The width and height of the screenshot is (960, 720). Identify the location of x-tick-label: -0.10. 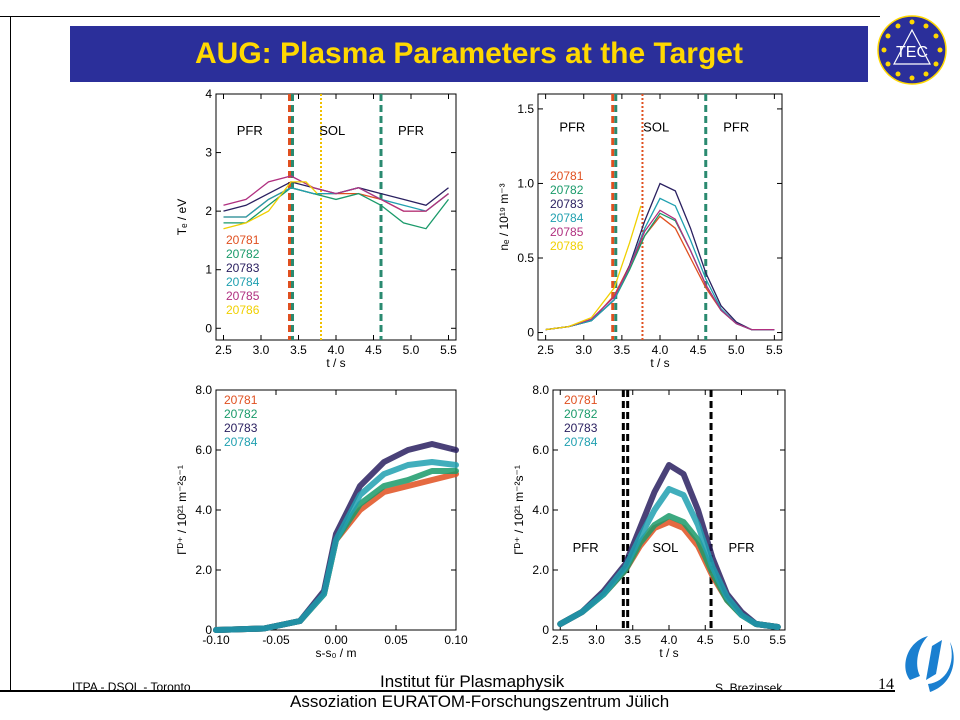
(216, 640).